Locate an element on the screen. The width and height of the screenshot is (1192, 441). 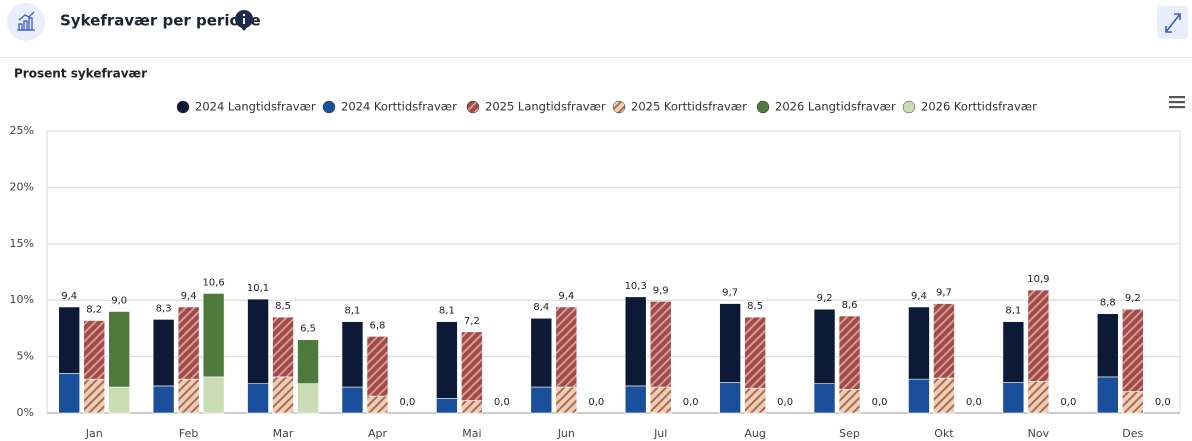
y-tick-label: 15% is located at coordinates (22, 243).